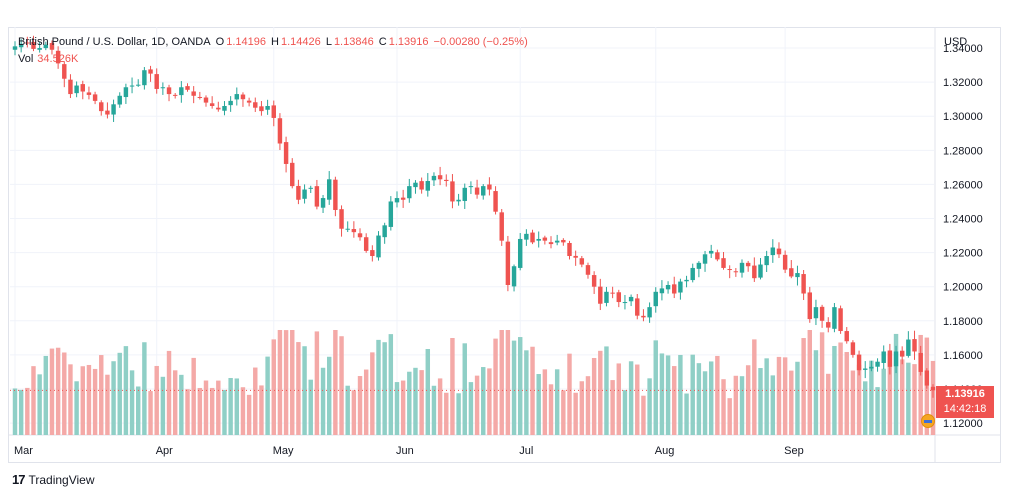  What do you see at coordinates (963, 254) in the screenshot?
I see `y-tick-label: 1.22000` at bounding box center [963, 254].